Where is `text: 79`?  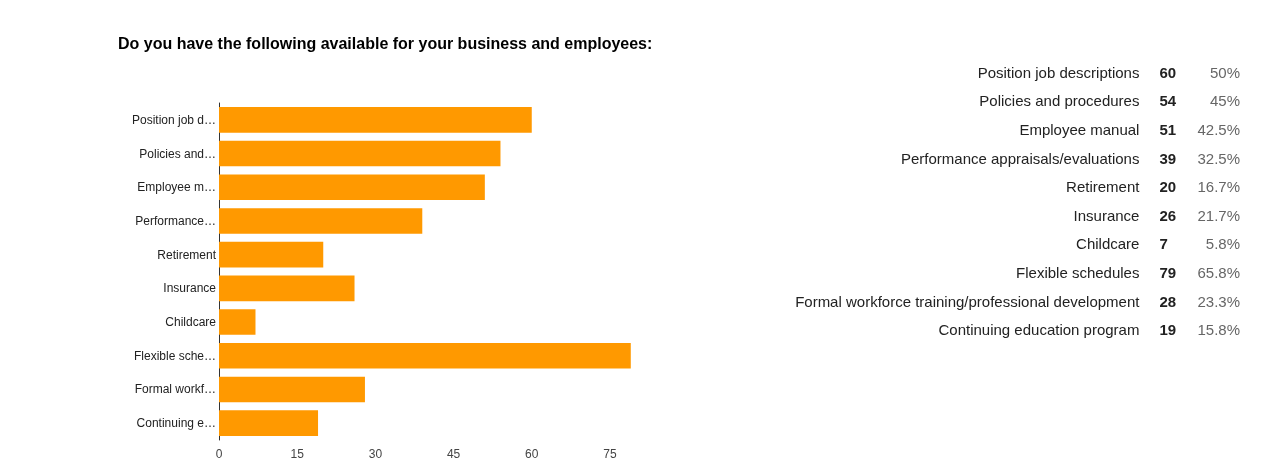 text: 79 is located at coordinates (1168, 272).